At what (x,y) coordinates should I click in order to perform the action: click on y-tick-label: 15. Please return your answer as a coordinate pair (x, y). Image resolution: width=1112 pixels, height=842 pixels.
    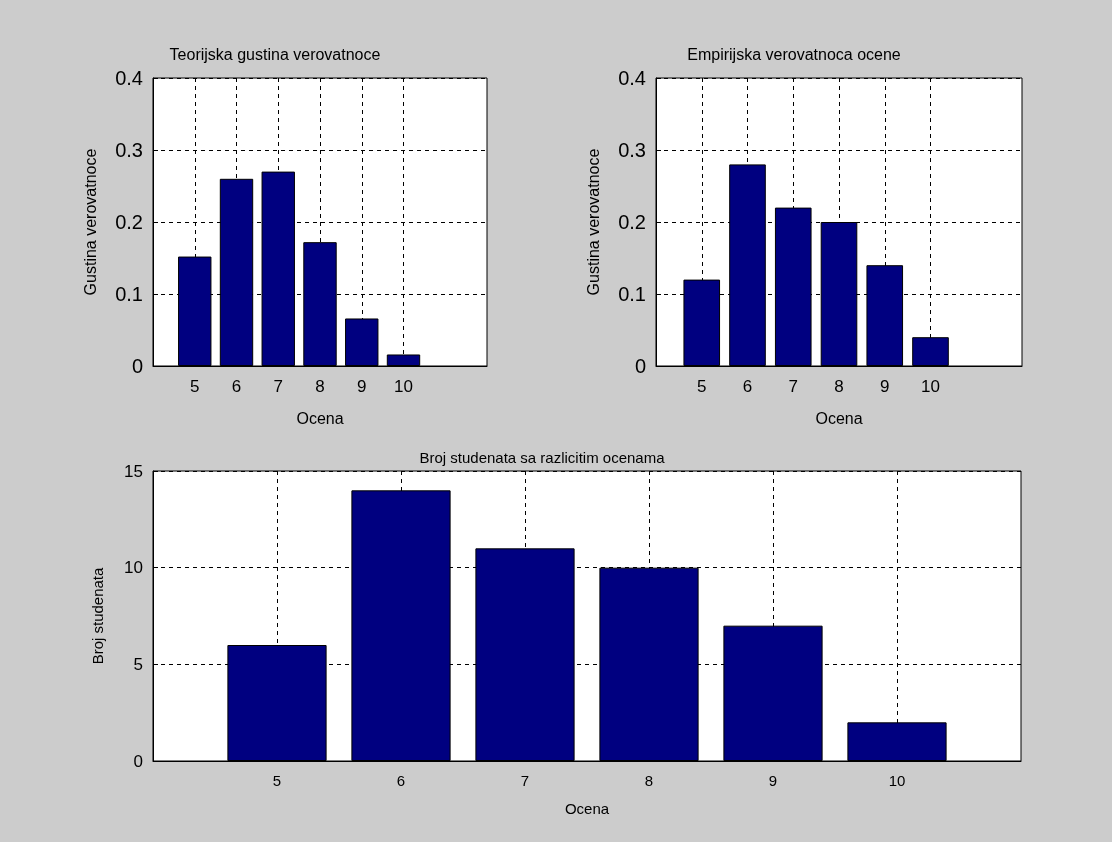
    Looking at the image, I should click on (133, 471).